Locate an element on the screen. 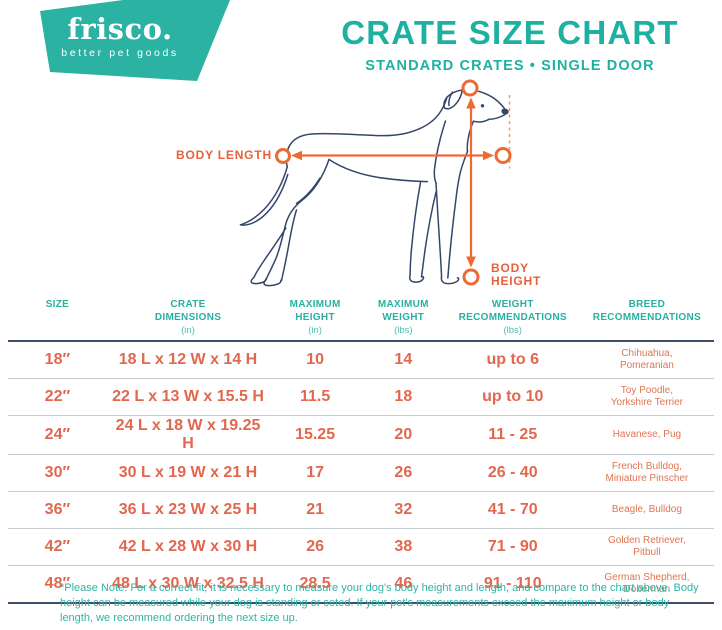 The width and height of the screenshot is (722, 630). cell-dimensions: 18 L x 12 W x 14 H is located at coordinates (188, 360).